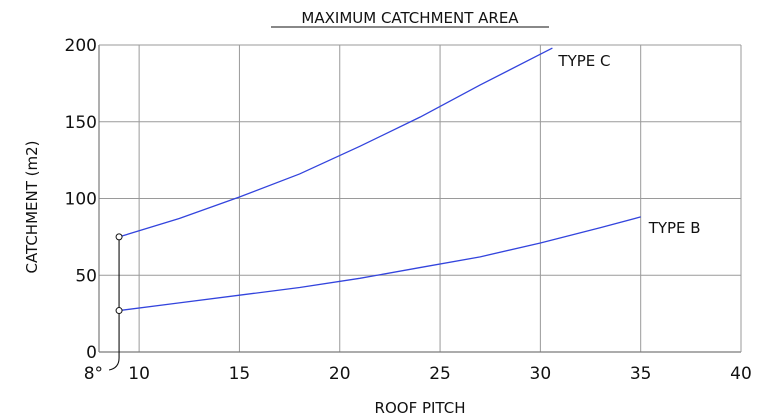  Describe the element at coordinates (420, 408) in the screenshot. I see `x-axis-label: ROOF PITCH` at that location.